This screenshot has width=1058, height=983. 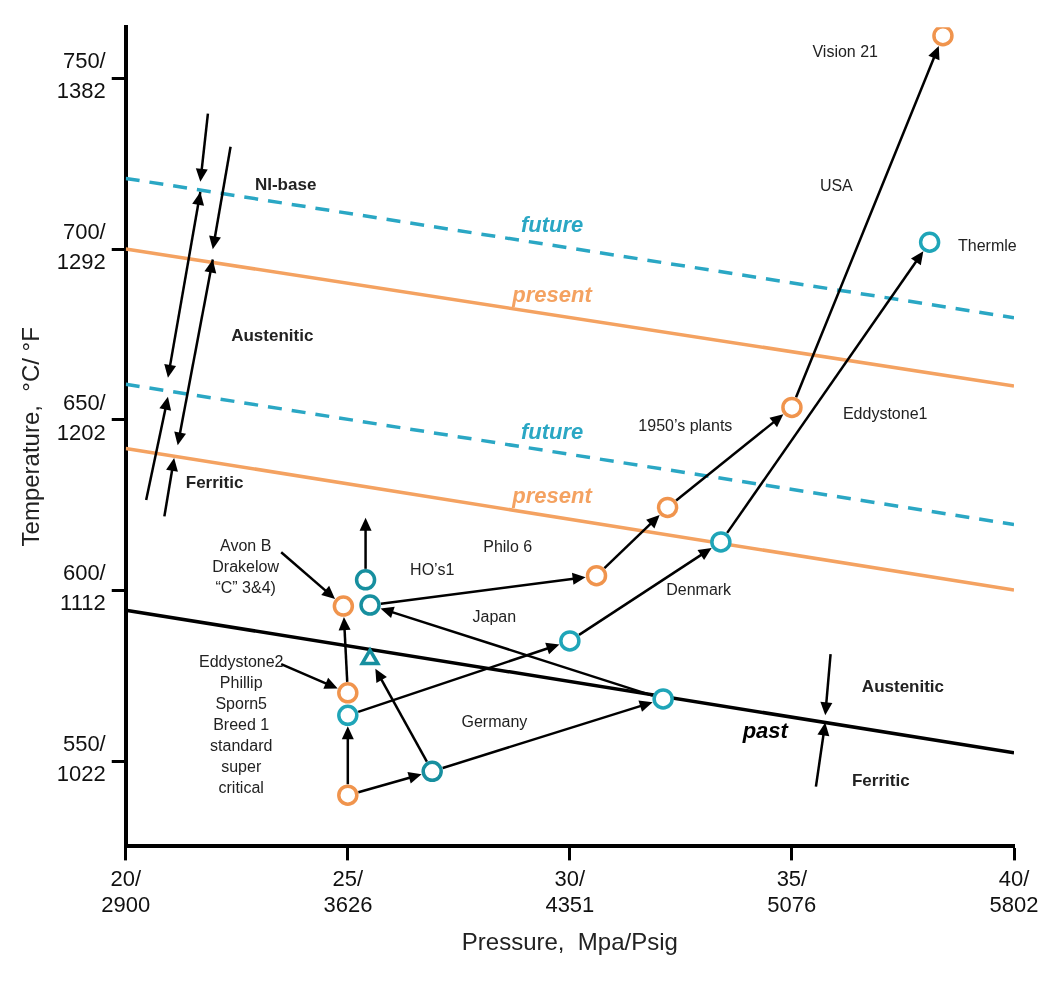 What do you see at coordinates (792, 905) in the screenshot?
I see `x2-tick-label: 5076` at bounding box center [792, 905].